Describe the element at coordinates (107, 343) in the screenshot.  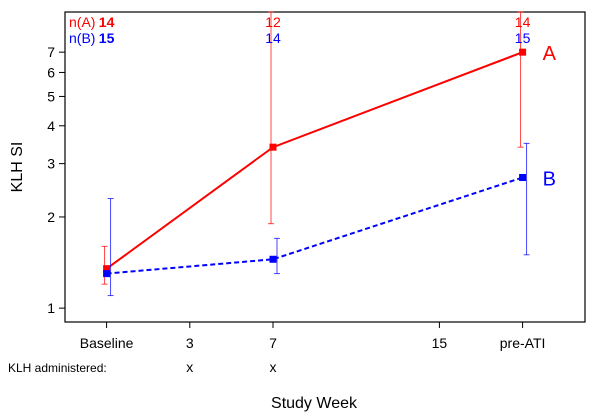
I see `x-tick-label: Baseline` at that location.